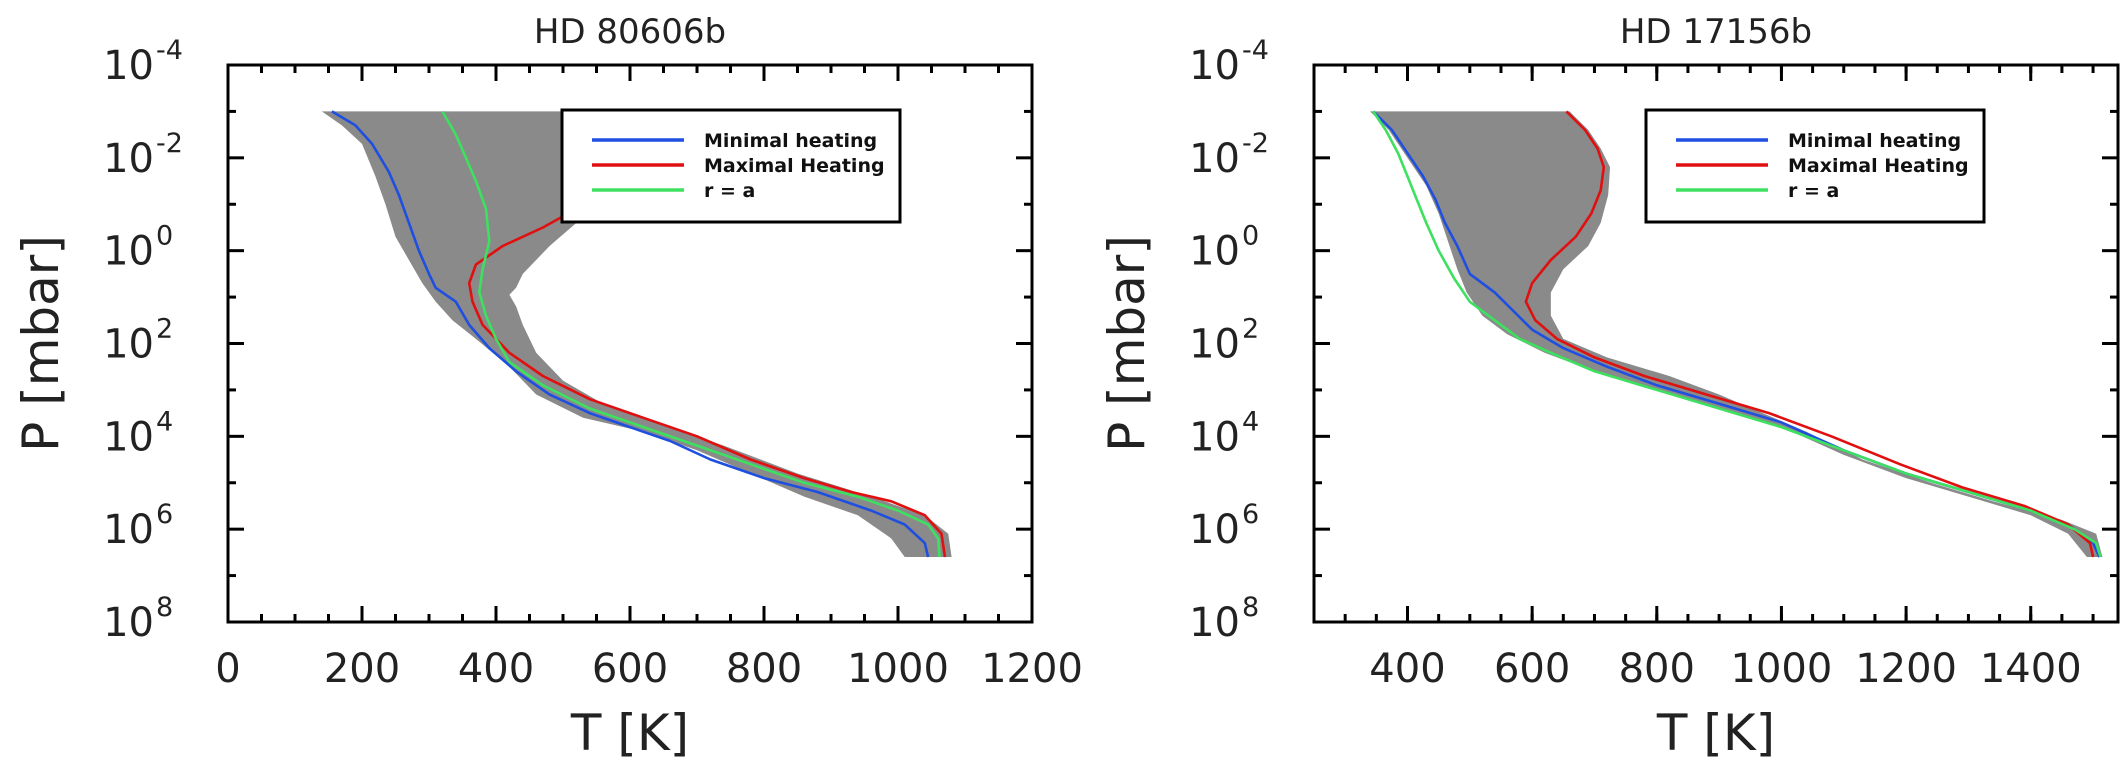  Describe the element at coordinates (362, 669) in the screenshot. I see `x-tick-label: 200` at that location.